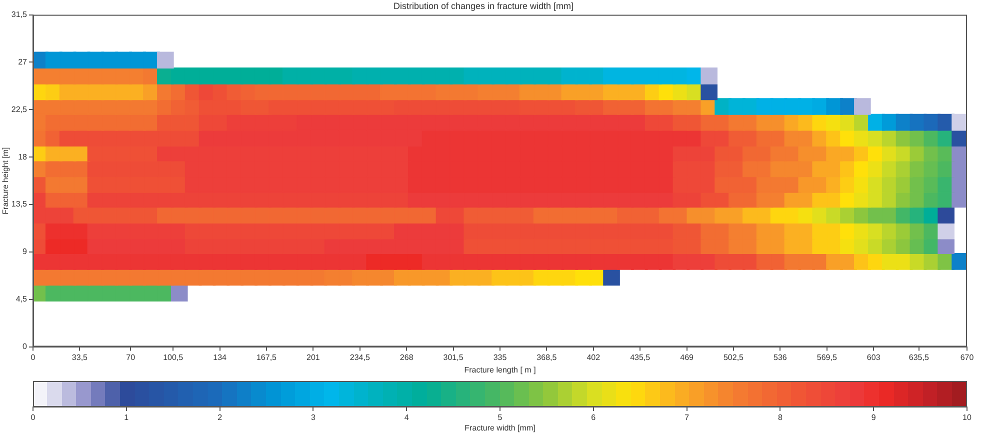 The image size is (990, 440). I want to click on x-tick-label: 268, so click(407, 357).